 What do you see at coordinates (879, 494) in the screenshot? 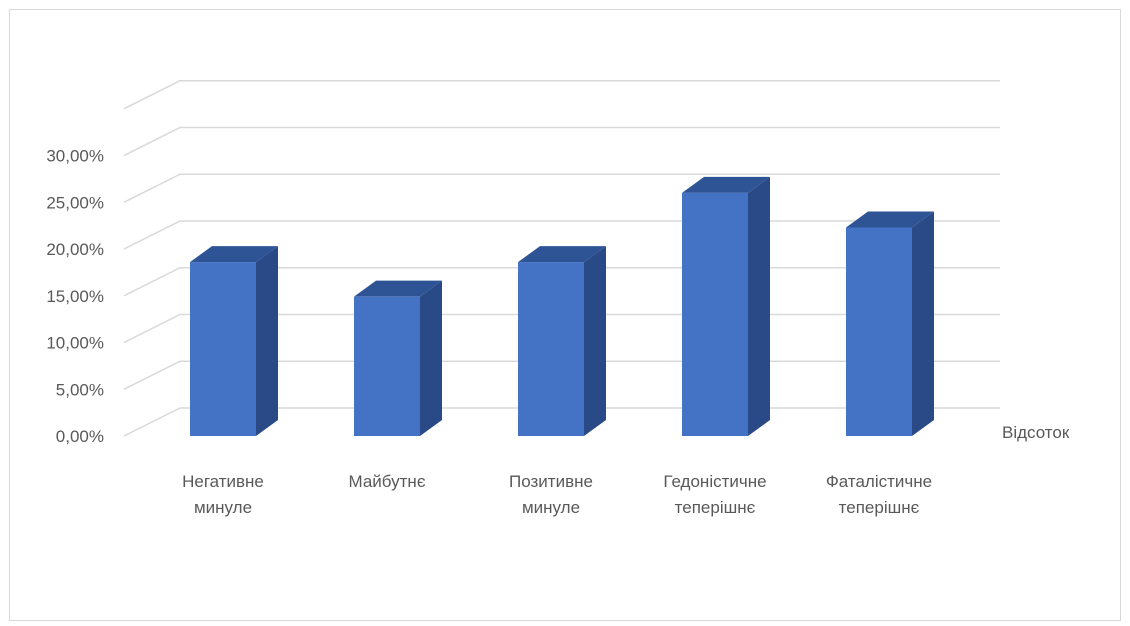
I see `x-category-label: Фаталістичне теперішнє` at bounding box center [879, 494].